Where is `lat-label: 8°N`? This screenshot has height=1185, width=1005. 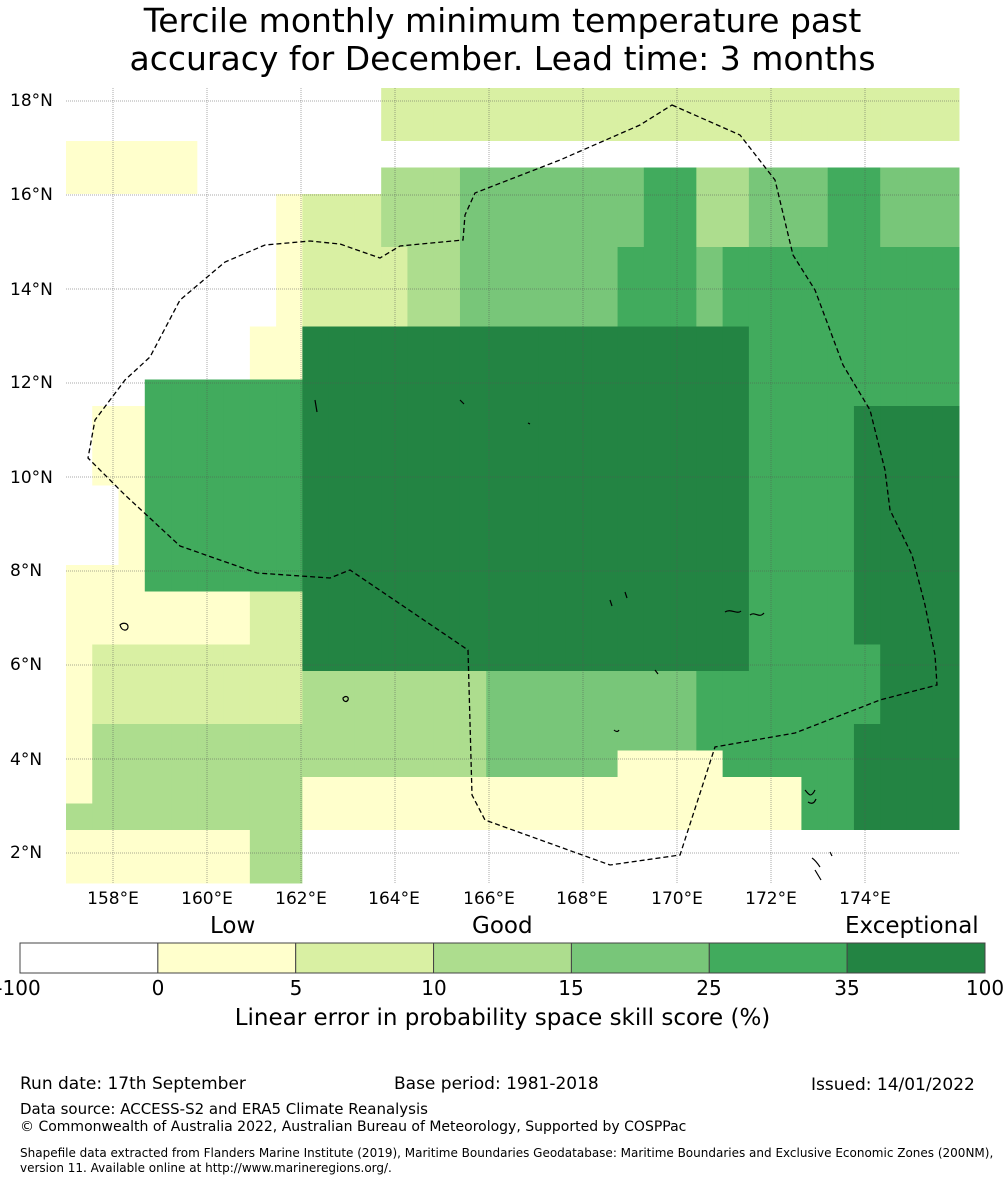
lat-label: 8°N is located at coordinates (26, 571).